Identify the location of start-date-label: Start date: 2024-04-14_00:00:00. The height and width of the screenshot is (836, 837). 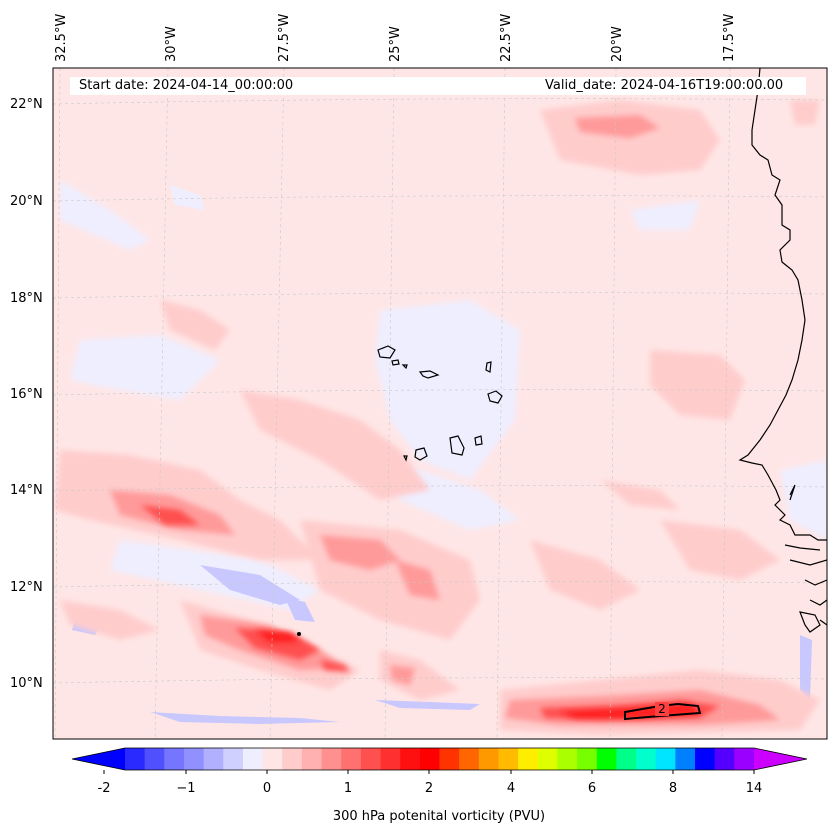
(186, 85).